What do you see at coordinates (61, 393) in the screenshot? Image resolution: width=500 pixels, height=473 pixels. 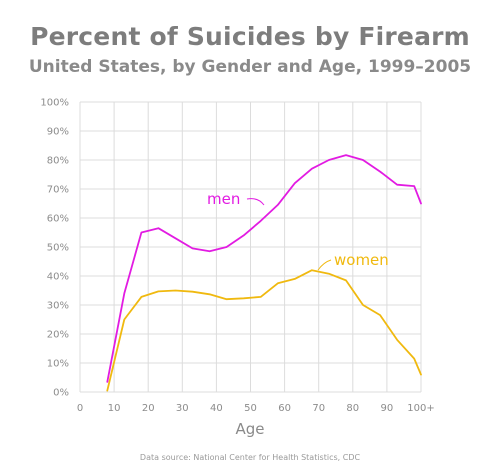 I see `y-tick-label: 0%` at bounding box center [61, 393].